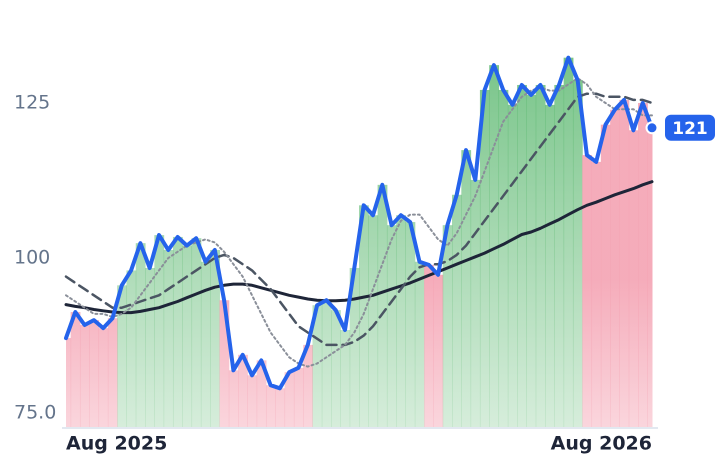  What do you see at coordinates (601, 444) in the screenshot?
I see `x-tick-label: Aug 2026` at bounding box center [601, 444].